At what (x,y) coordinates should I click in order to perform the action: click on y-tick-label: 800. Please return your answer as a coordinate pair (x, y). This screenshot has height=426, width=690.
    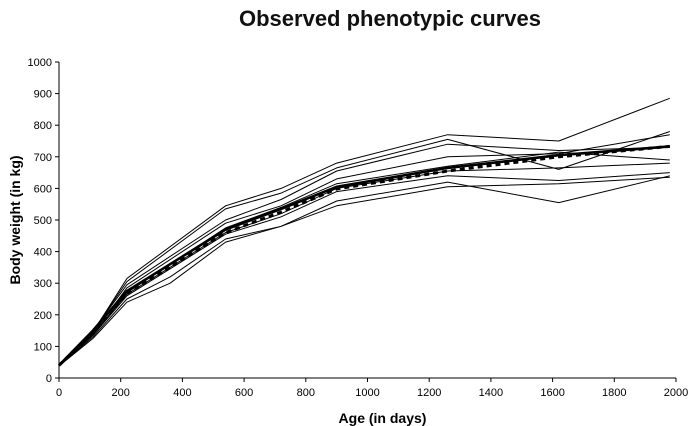
    Looking at the image, I should click on (43, 126).